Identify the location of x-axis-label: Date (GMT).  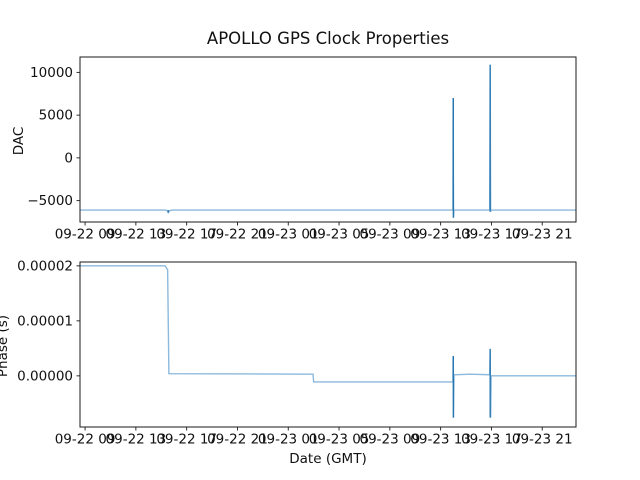
(328, 459).